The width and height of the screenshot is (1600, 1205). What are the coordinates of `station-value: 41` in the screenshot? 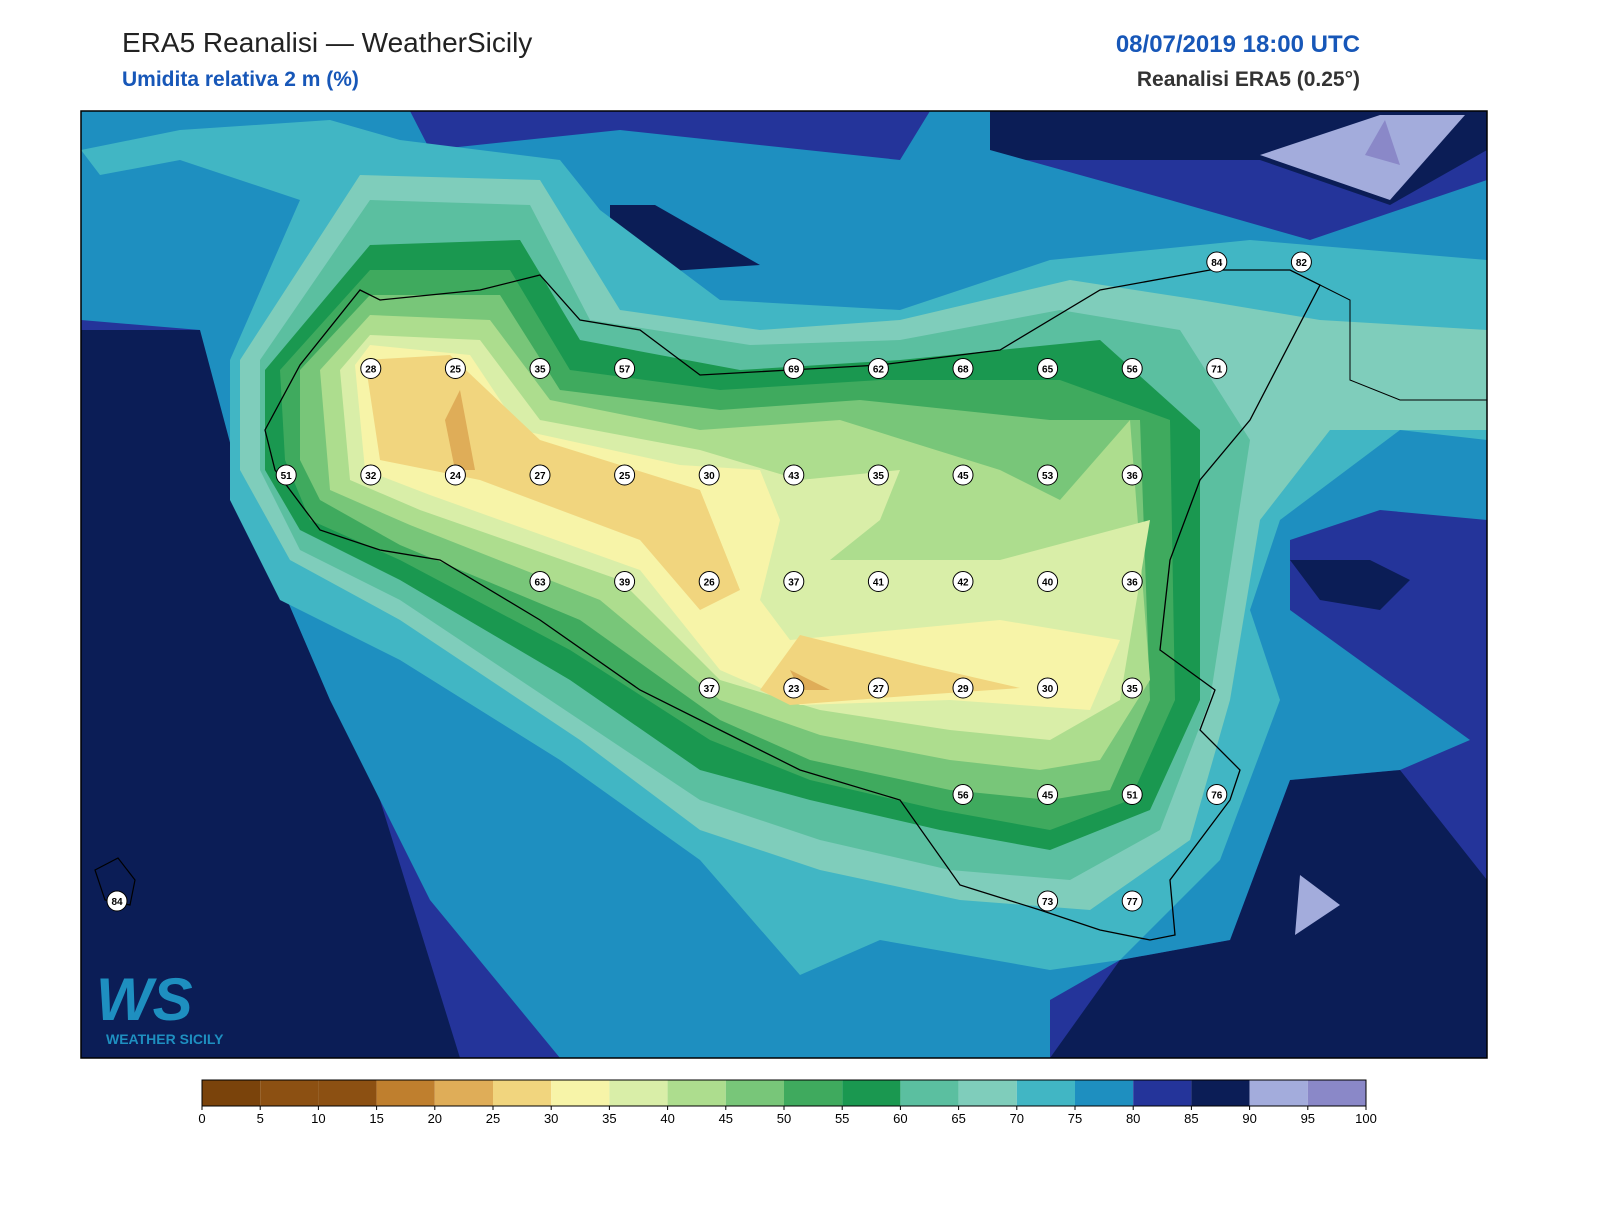 It's located at (879, 583).